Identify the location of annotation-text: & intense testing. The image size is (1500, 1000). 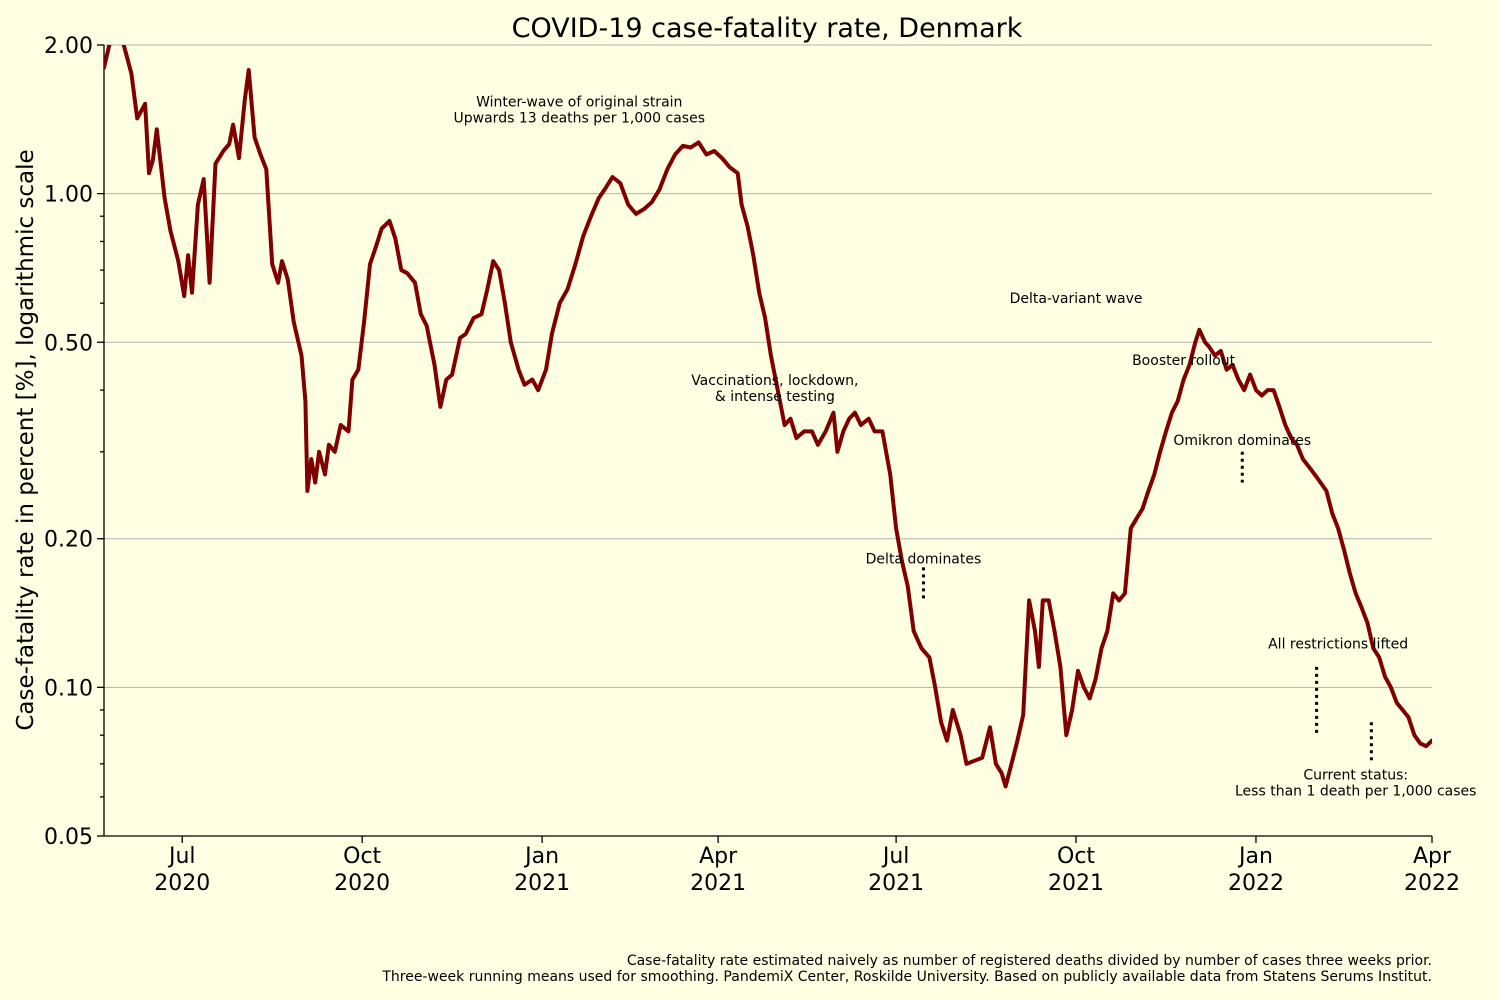
(775, 397).